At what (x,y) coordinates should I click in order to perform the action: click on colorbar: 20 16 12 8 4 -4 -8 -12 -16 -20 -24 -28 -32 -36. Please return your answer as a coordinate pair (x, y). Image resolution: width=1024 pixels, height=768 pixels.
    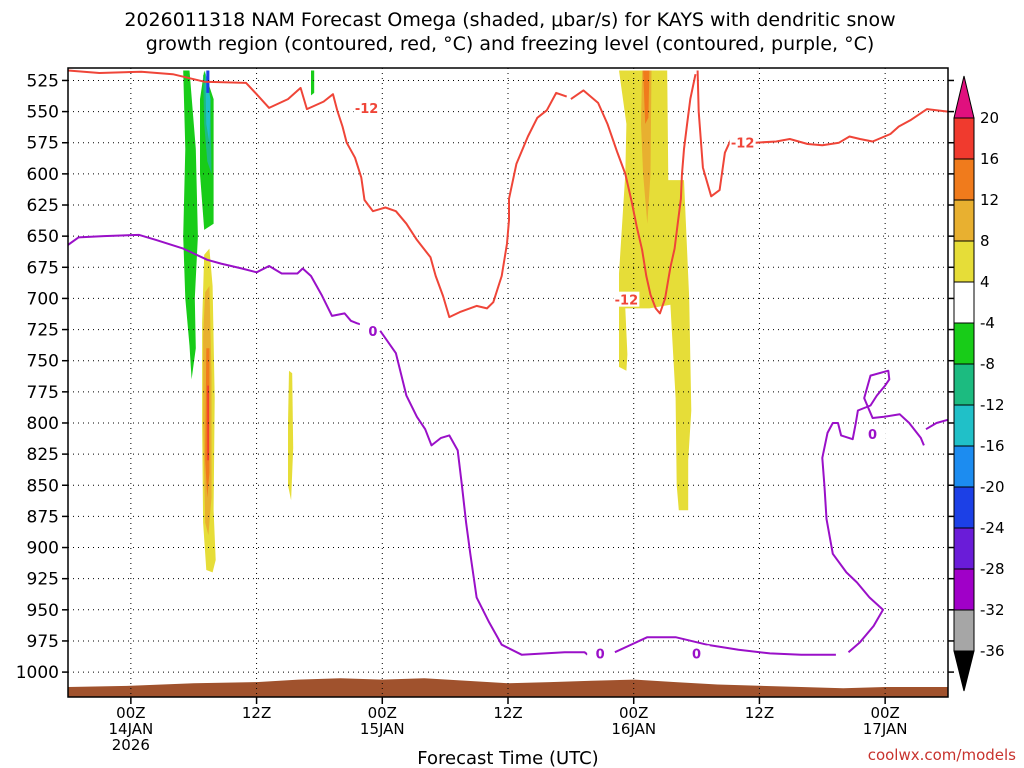
    Looking at the image, I should click on (979, 383).